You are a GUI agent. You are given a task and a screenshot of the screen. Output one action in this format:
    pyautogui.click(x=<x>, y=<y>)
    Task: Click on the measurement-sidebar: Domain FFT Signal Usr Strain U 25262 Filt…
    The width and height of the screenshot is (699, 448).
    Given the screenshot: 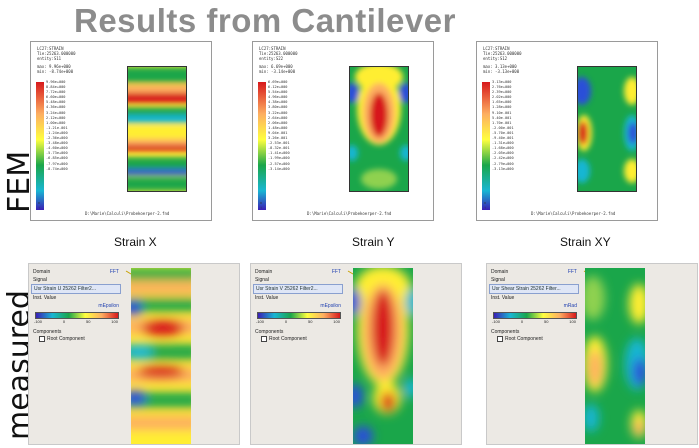 What is the action you would take?
    pyautogui.click(x=76, y=354)
    